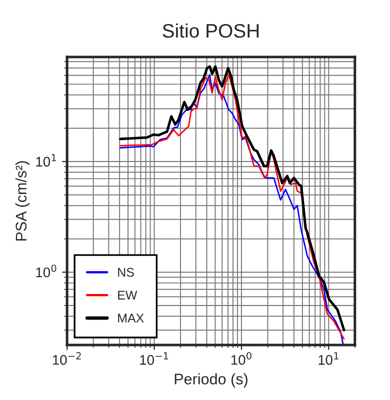 The height and width of the screenshot is (400, 390). I want to click on chart-title: Sitio POSH, so click(210, 30).